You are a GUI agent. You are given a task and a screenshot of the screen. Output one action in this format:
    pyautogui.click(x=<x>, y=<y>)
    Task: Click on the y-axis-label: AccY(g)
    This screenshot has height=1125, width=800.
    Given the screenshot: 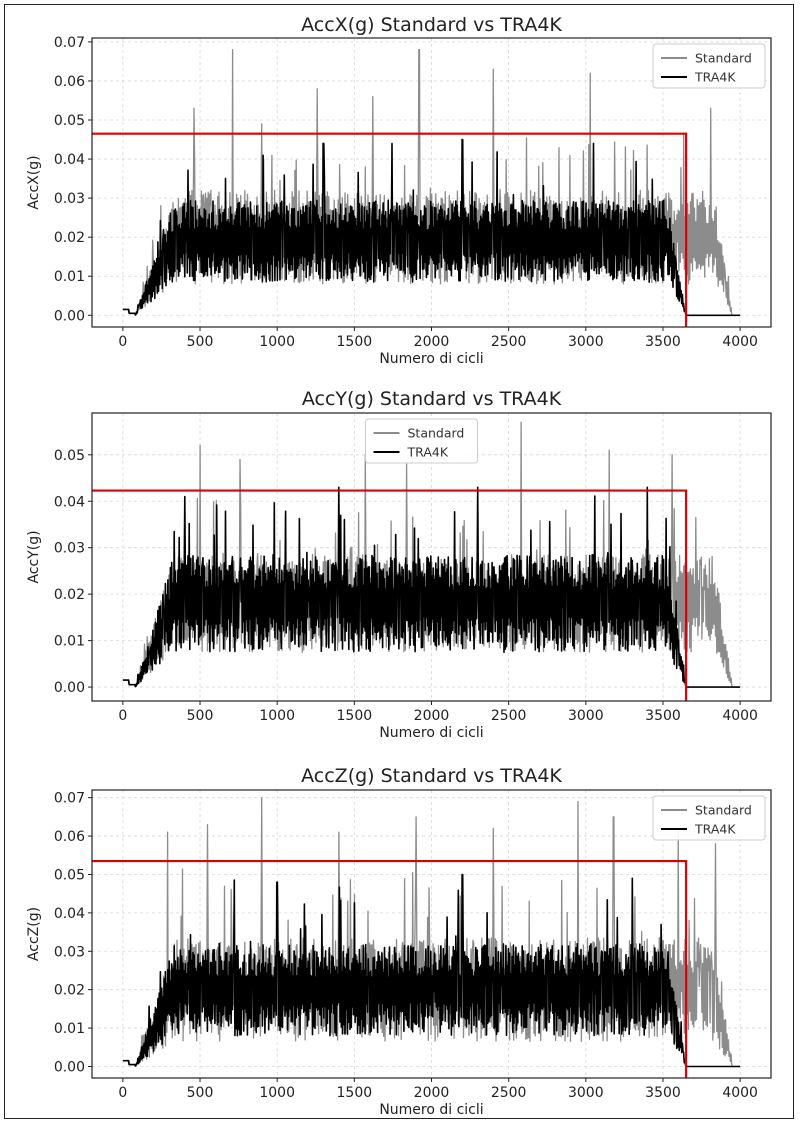 What is the action you would take?
    pyautogui.click(x=34, y=556)
    